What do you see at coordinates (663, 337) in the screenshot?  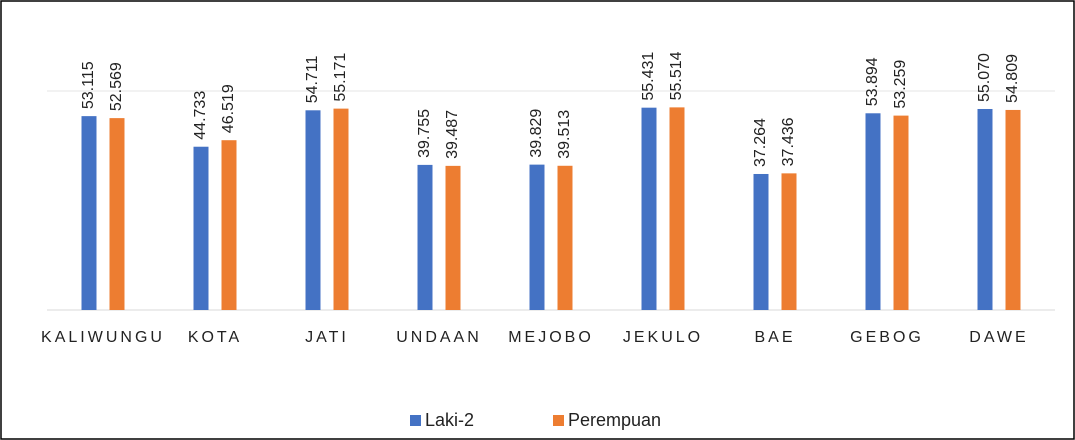 I see `x-tick-label: JEKULO` at bounding box center [663, 337].